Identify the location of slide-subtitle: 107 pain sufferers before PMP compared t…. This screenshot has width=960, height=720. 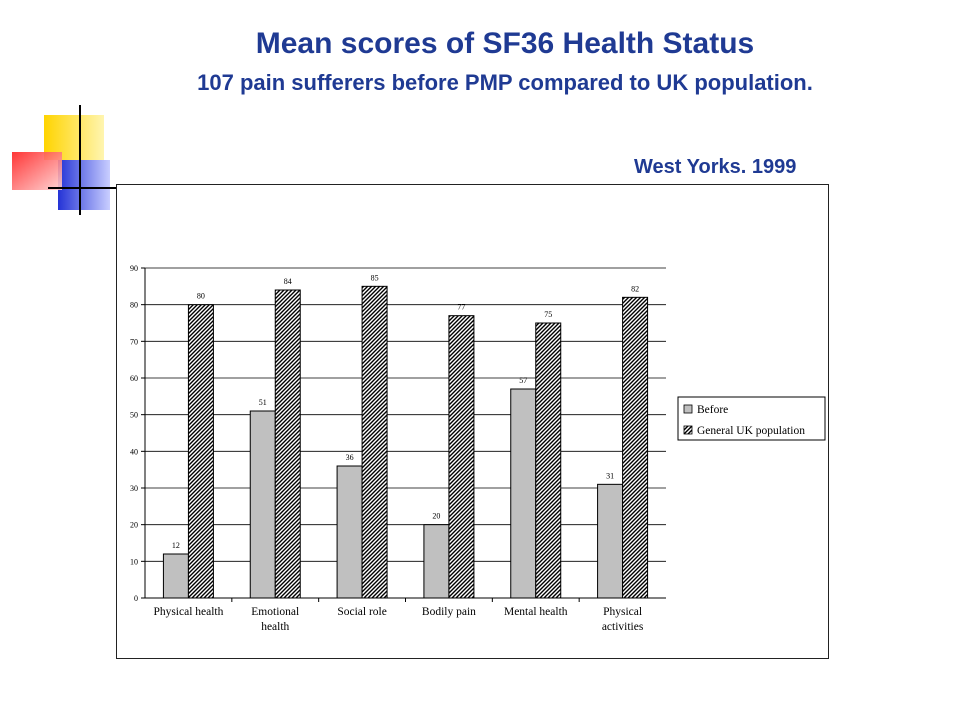
(505, 82).